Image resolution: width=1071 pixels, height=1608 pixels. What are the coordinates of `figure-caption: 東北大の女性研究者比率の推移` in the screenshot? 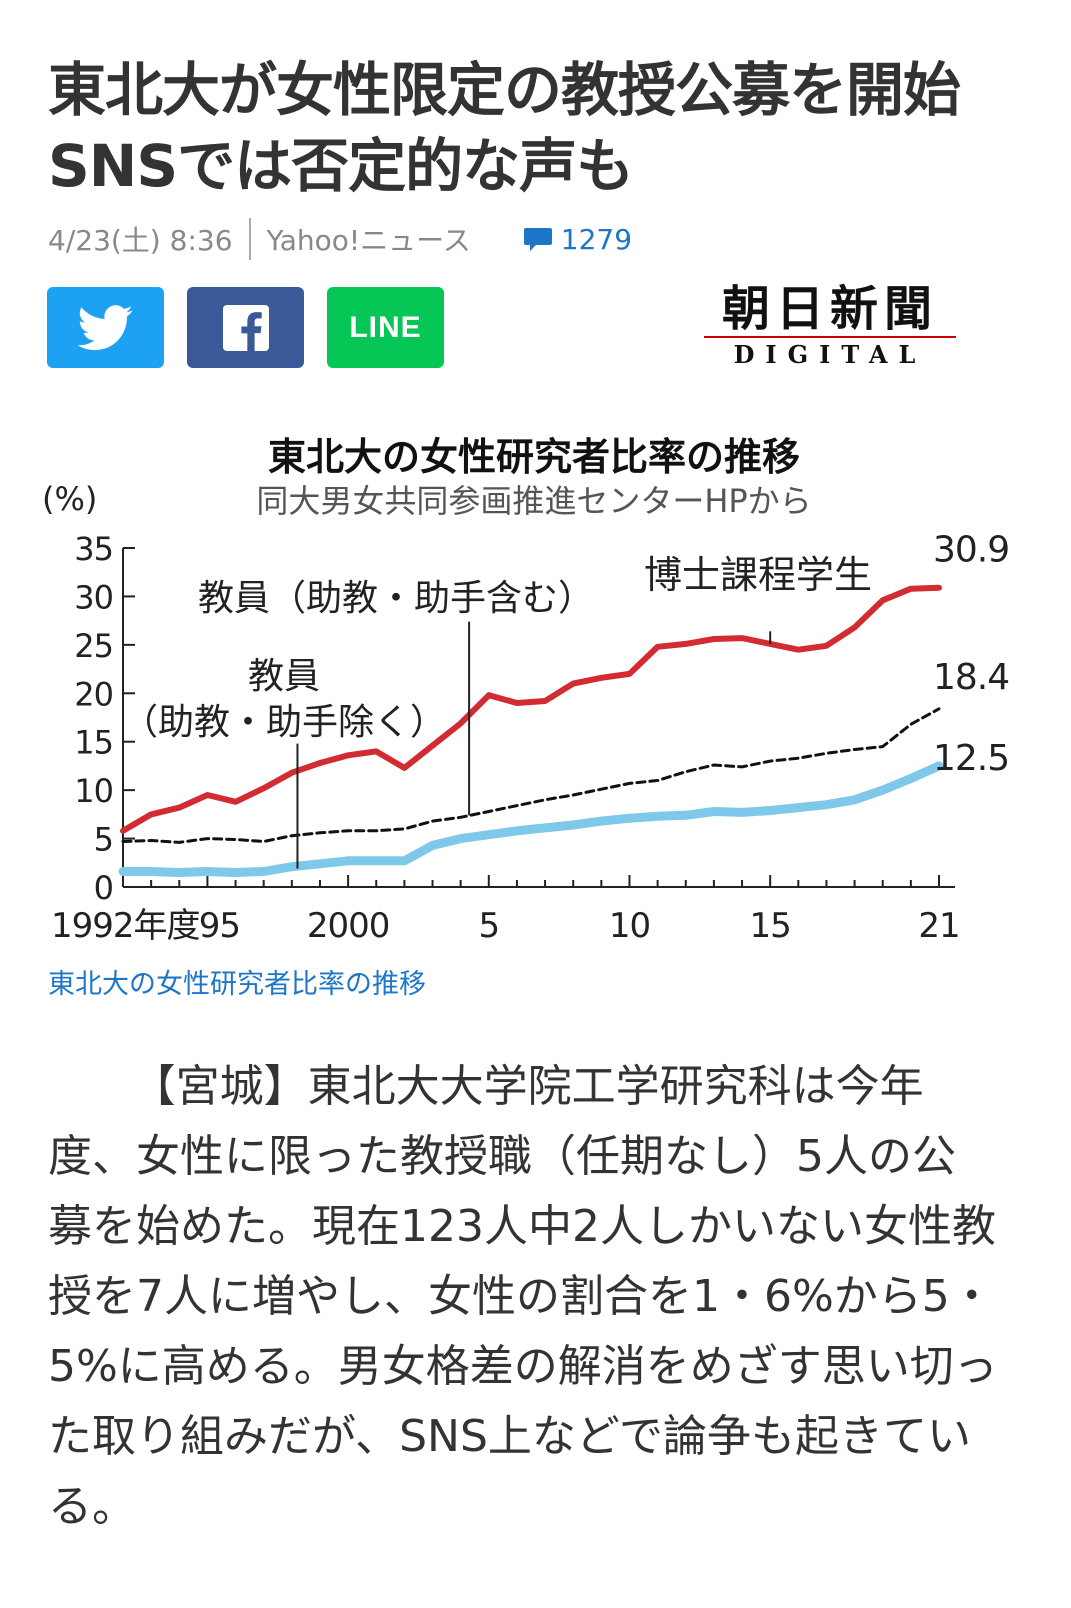 It's located at (237, 984).